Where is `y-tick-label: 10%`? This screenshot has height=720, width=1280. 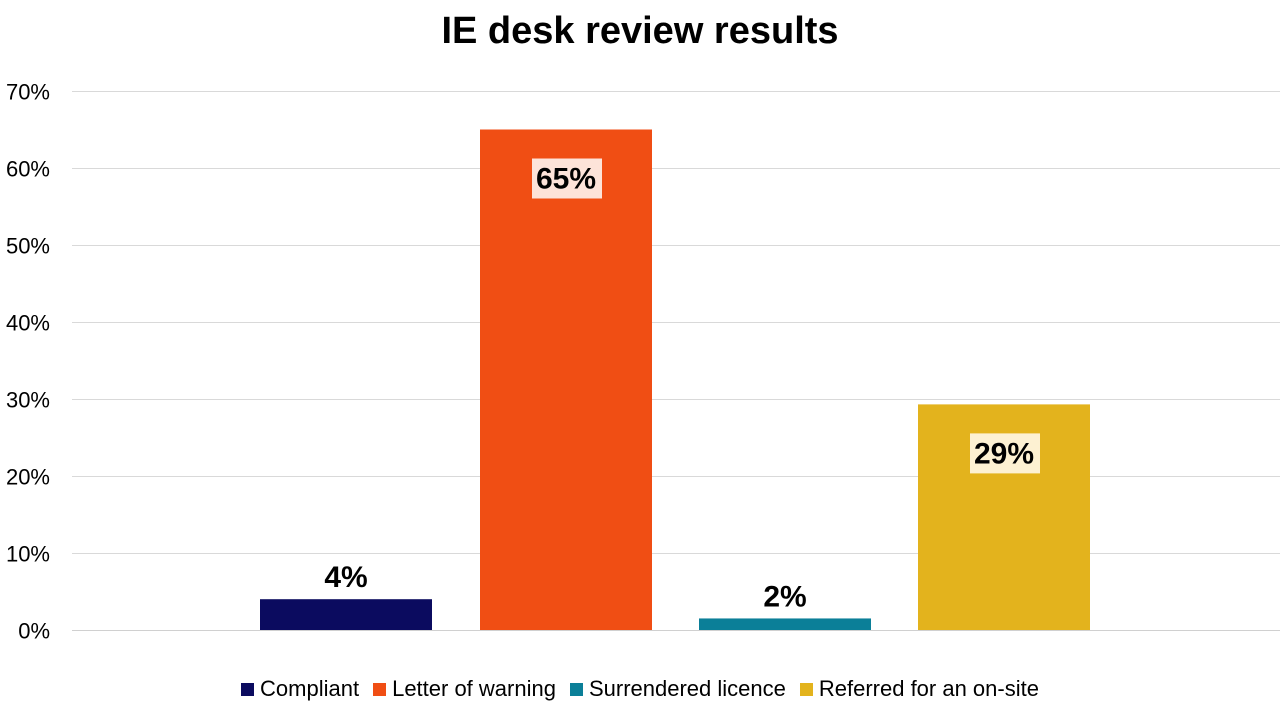 y-tick-label: 10% is located at coordinates (28, 554).